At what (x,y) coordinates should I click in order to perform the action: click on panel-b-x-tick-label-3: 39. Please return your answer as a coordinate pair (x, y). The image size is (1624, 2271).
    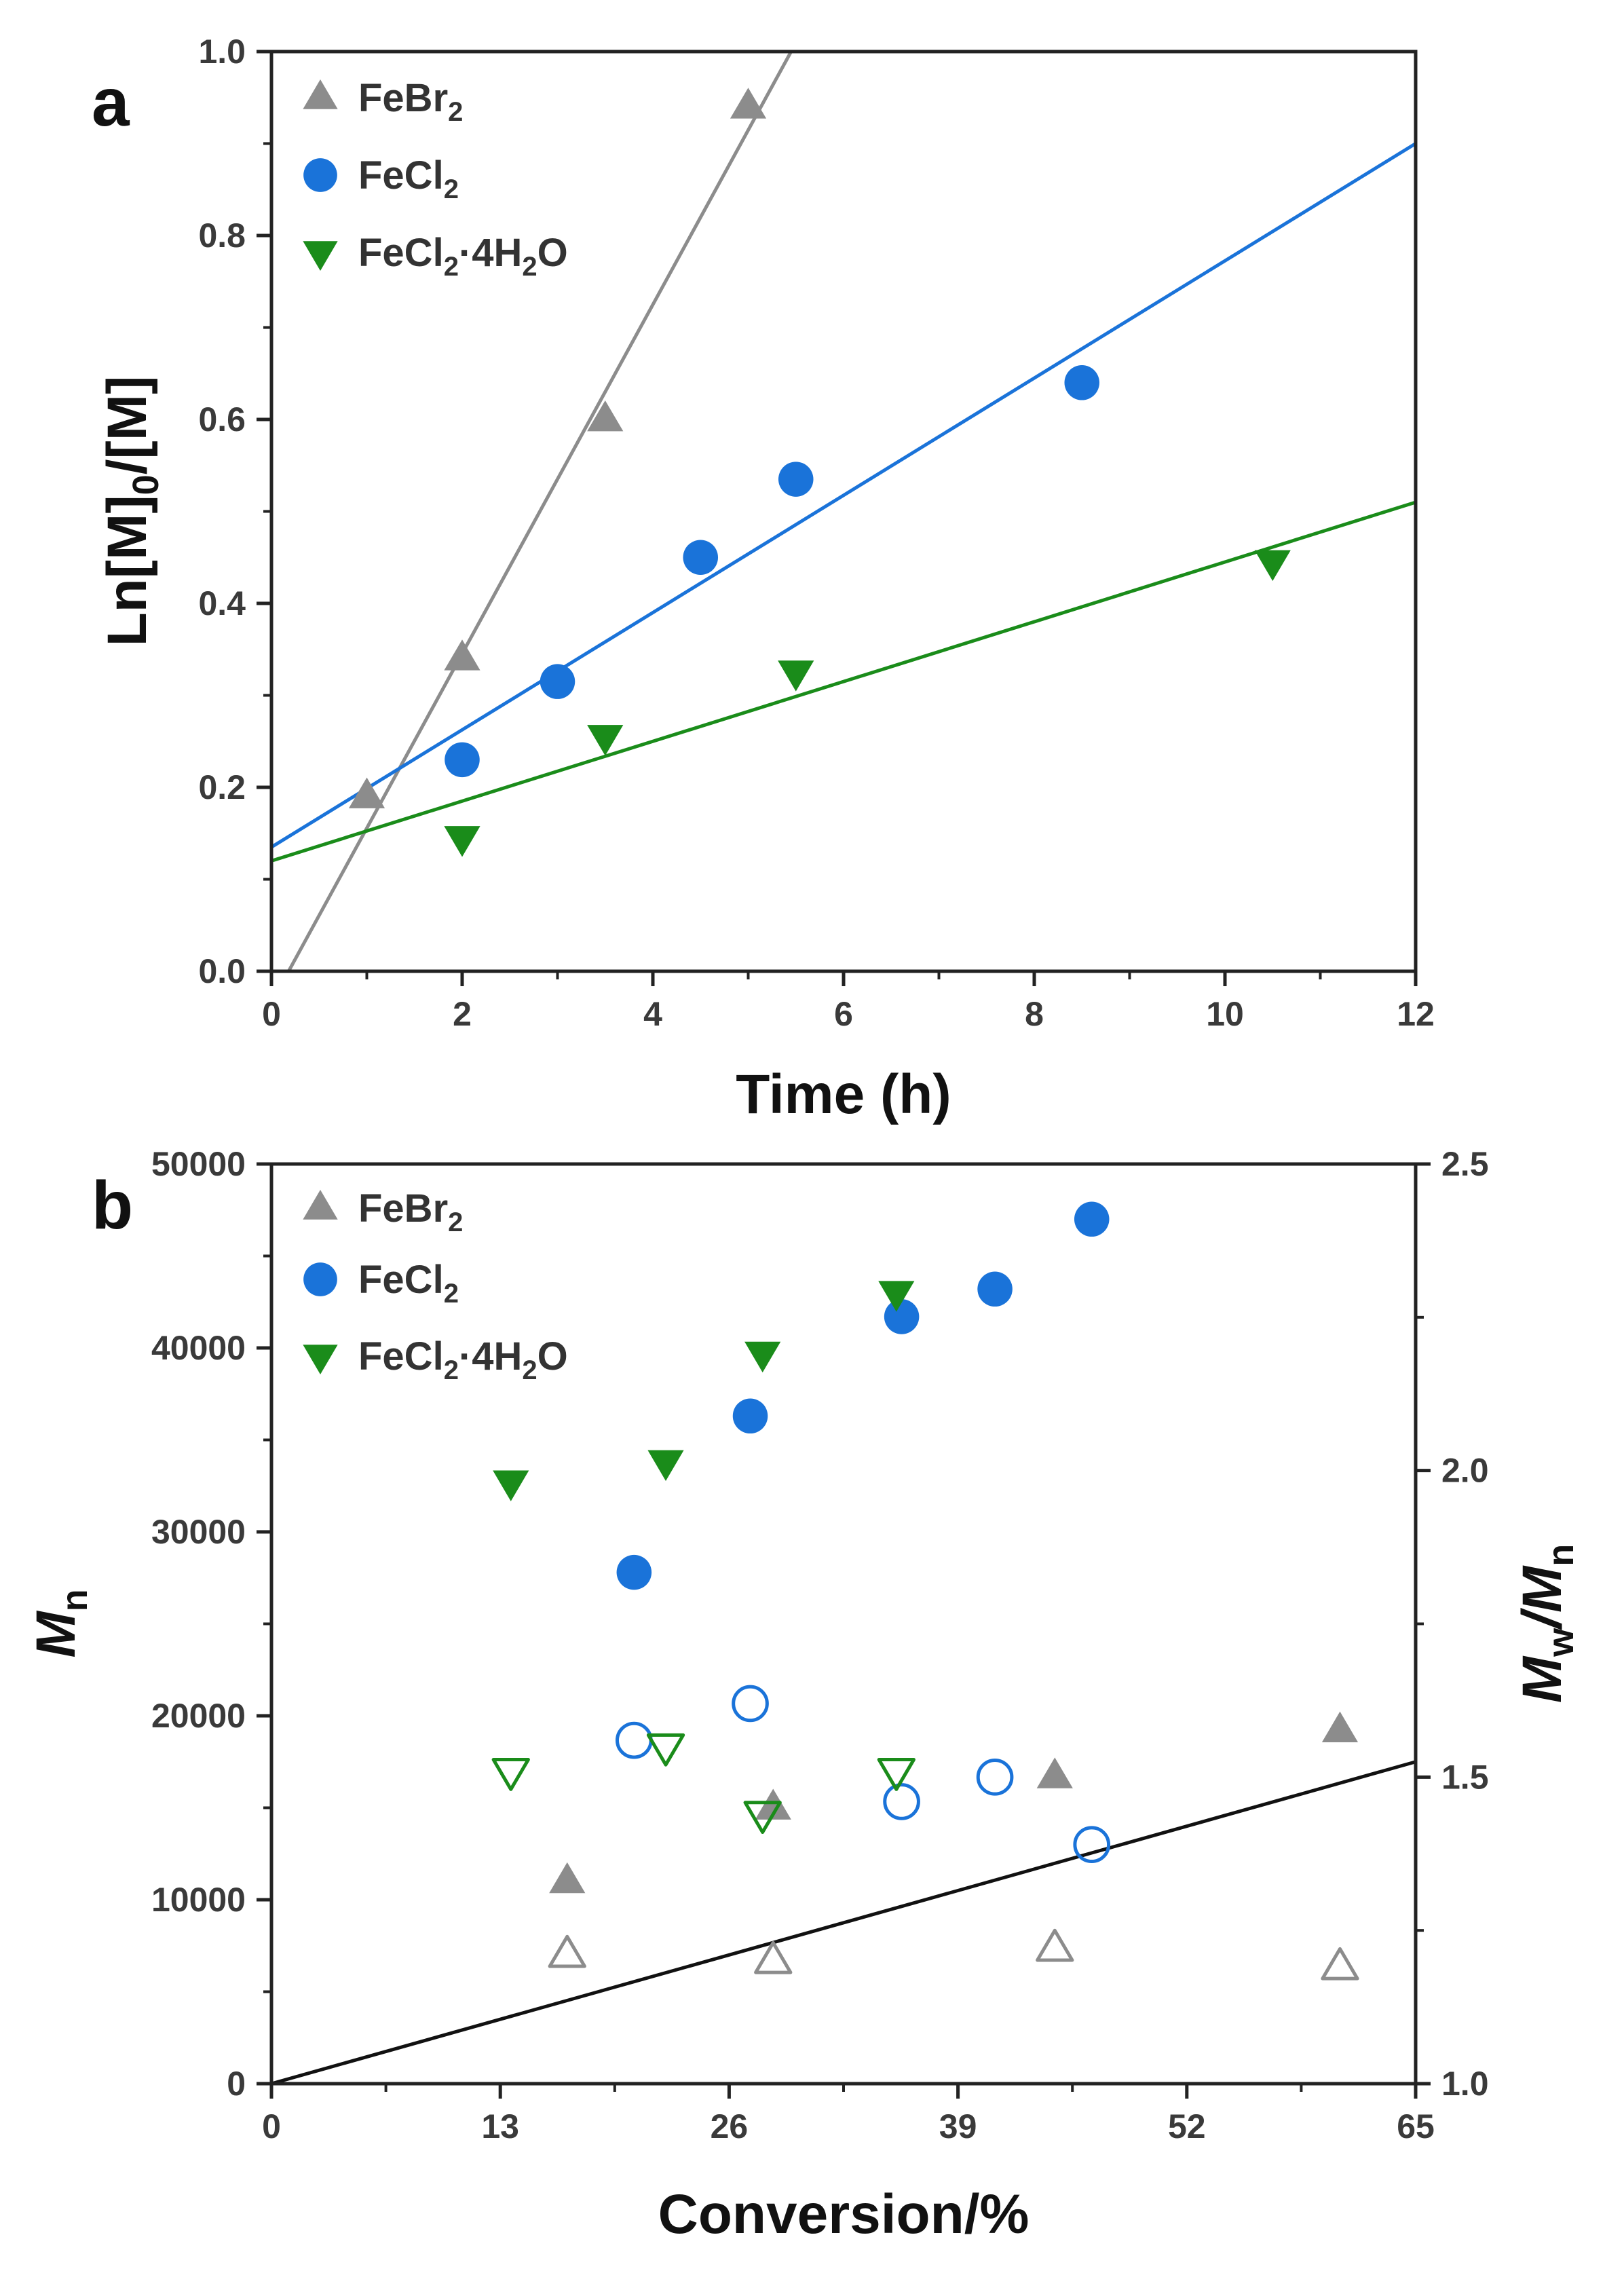
    Looking at the image, I should click on (958, 2126).